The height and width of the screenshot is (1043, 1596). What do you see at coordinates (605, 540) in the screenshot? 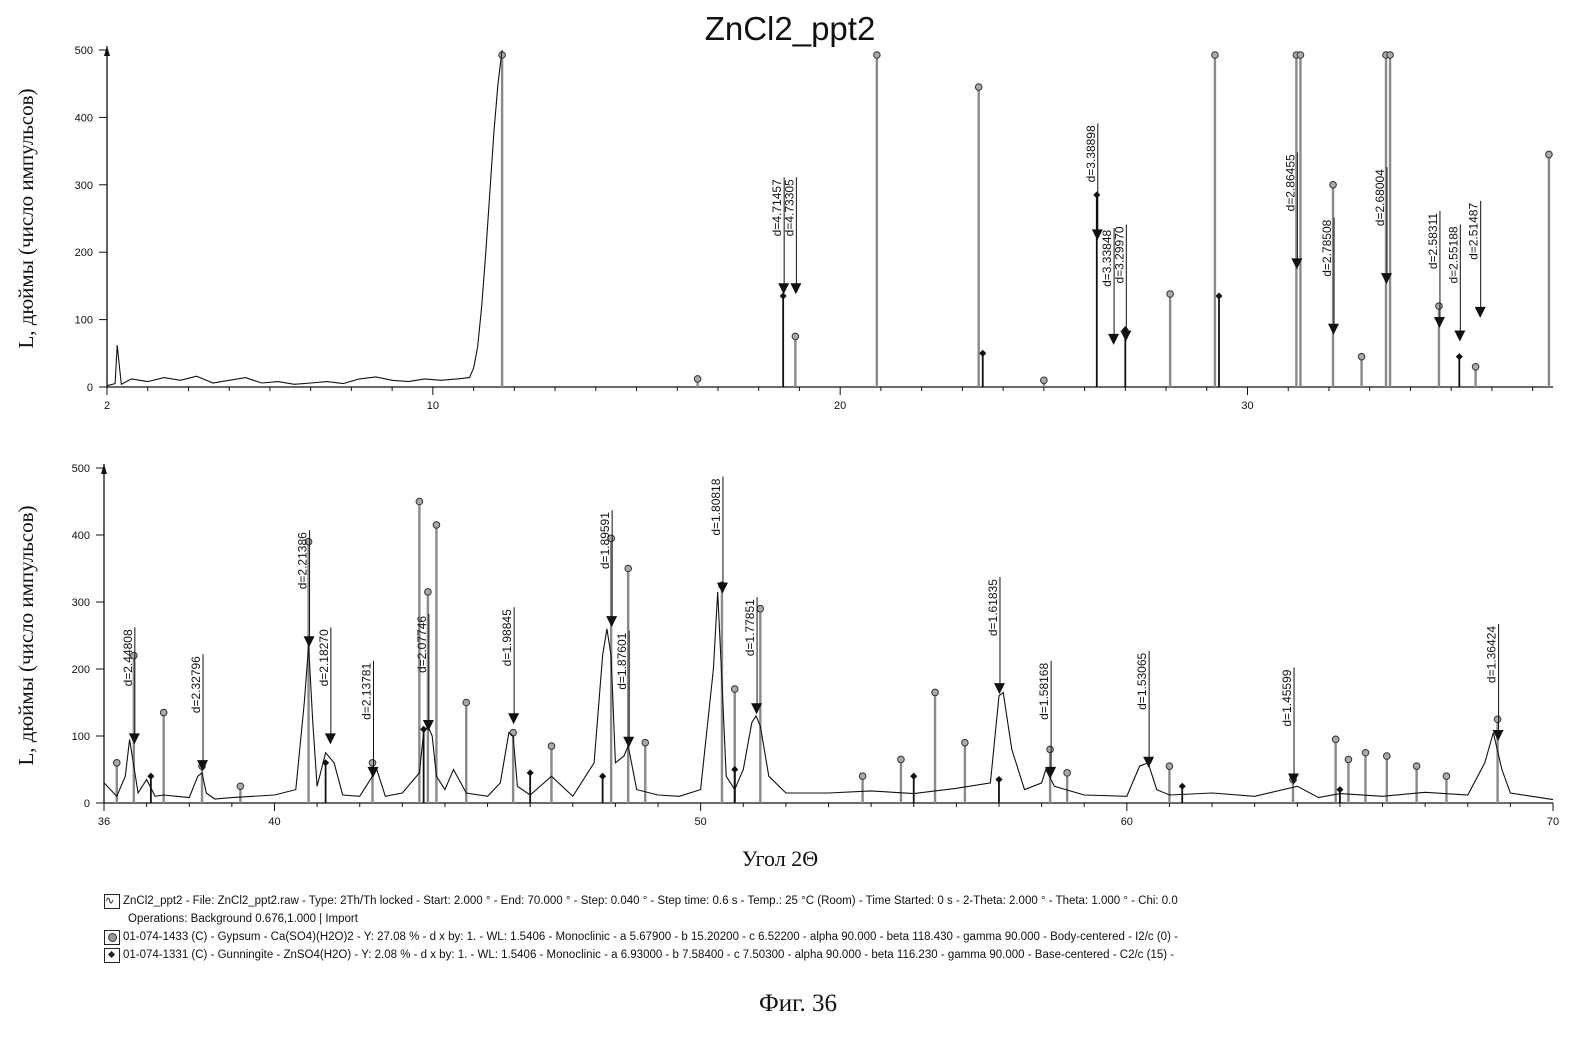
I see `d-spacing-label: d=1.89591` at bounding box center [605, 540].